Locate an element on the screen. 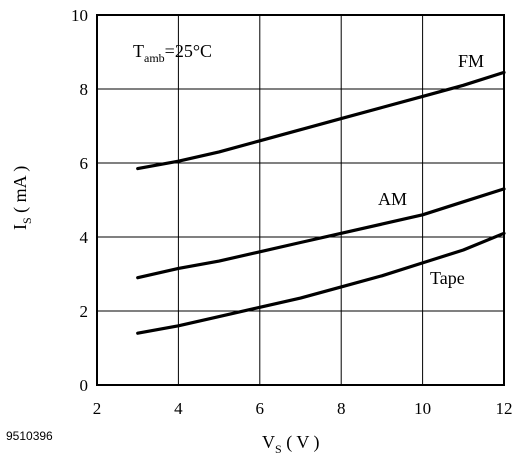 Image resolution: width=516 pixels, height=459 pixels. temperature-annotation: Tamb=25°C is located at coordinates (172, 53).